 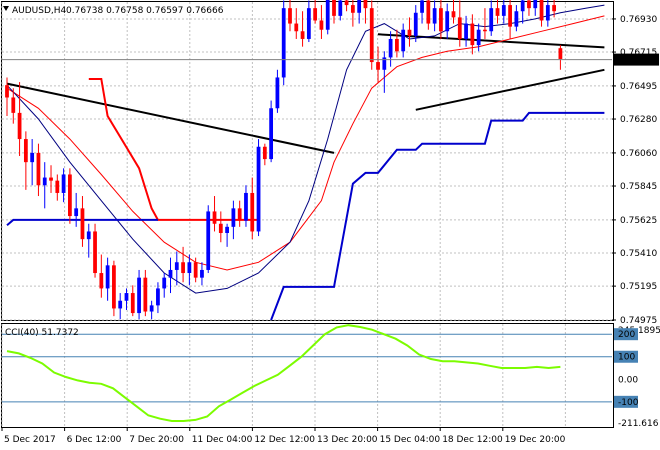 I want to click on time-label-0: 5 Dec 2017, so click(x=30, y=440).